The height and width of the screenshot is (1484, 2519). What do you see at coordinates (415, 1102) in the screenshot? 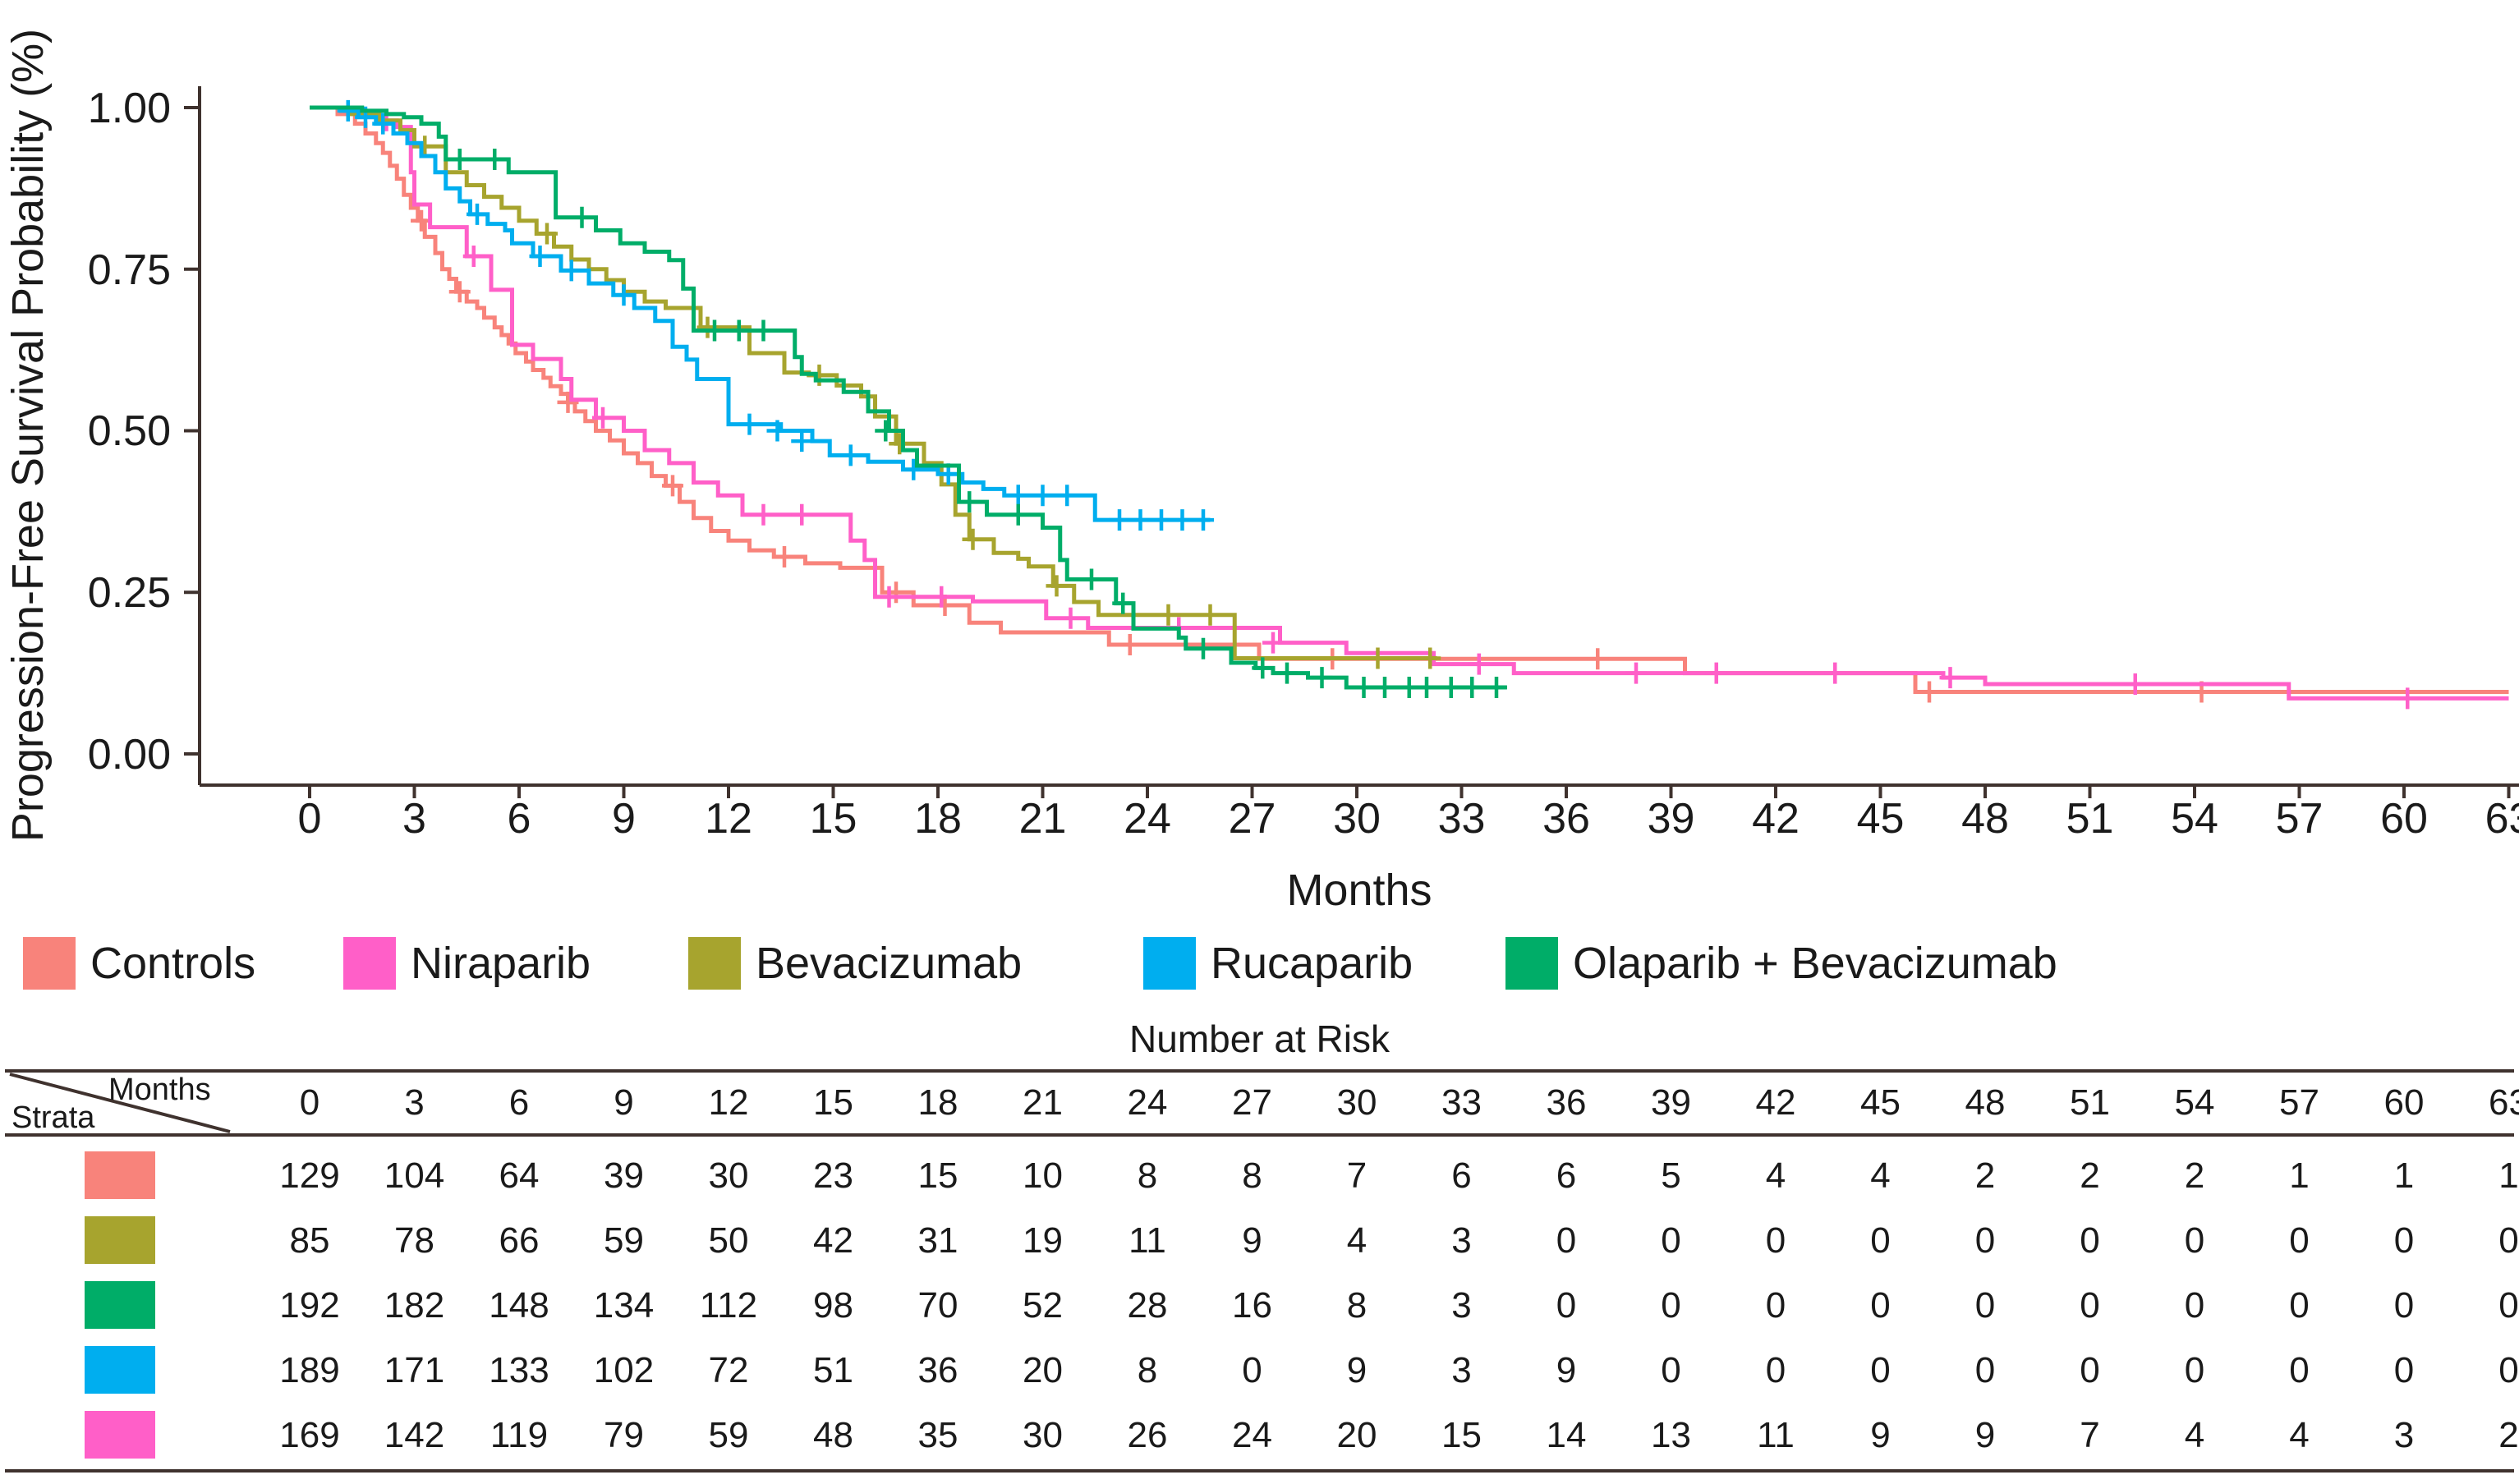
I see `risk-month-header: 3` at bounding box center [415, 1102].